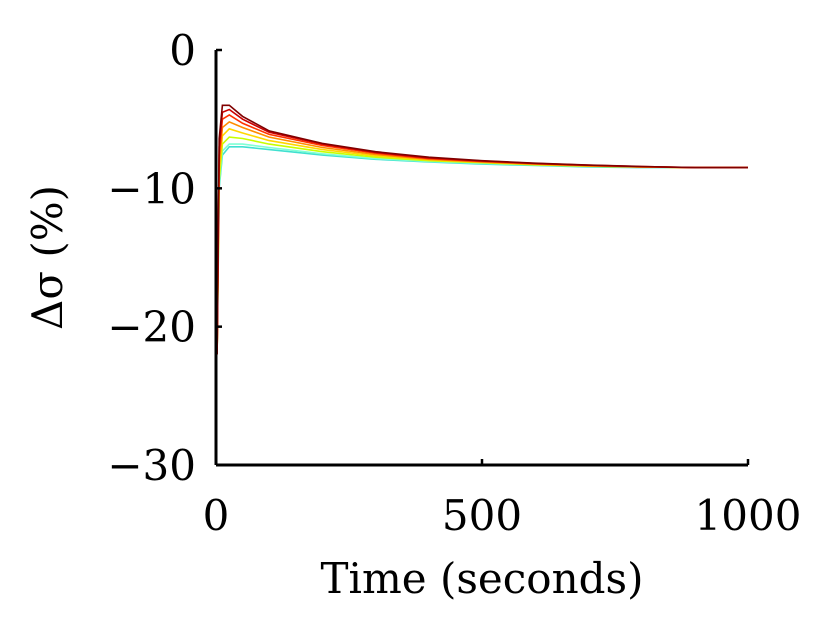 The image size is (830, 619). What do you see at coordinates (151, 465) in the screenshot?
I see `y-tick-label: −30` at bounding box center [151, 465].